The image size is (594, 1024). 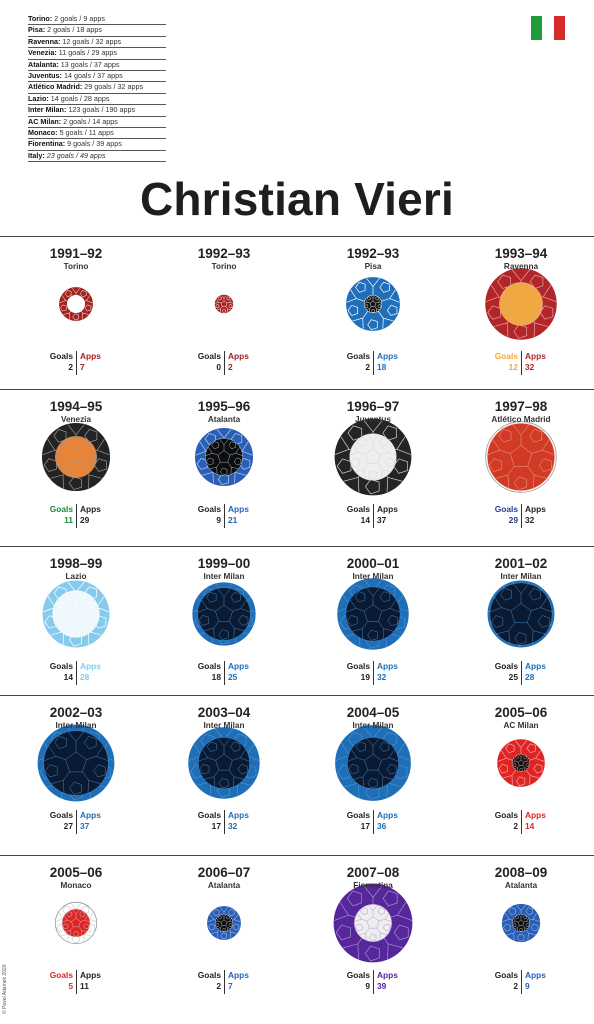 I want to click on season-label: 2003–04, so click(x=224, y=712).